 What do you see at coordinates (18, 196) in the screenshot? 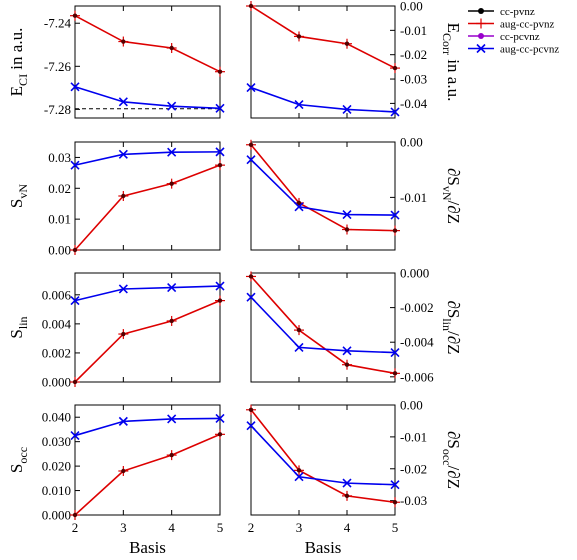
I see `y-axis-label: SvN` at bounding box center [18, 196].